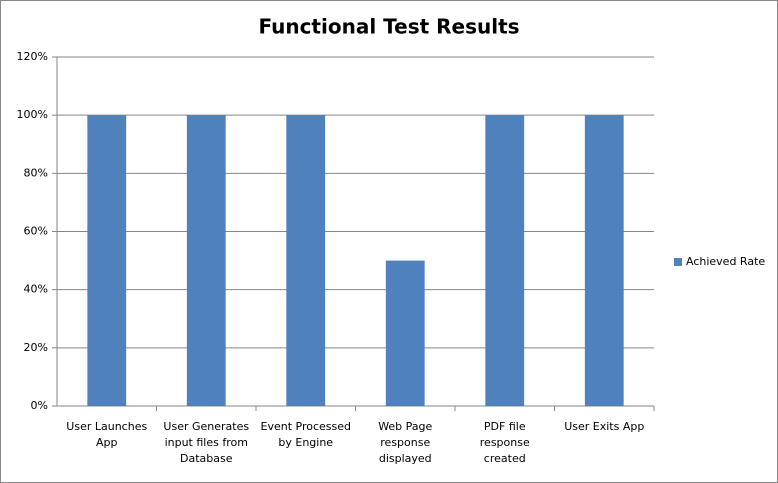 This screenshot has height=483, width=778. Describe the element at coordinates (725, 261) in the screenshot. I see `legend-label: Achieved Rate` at that location.